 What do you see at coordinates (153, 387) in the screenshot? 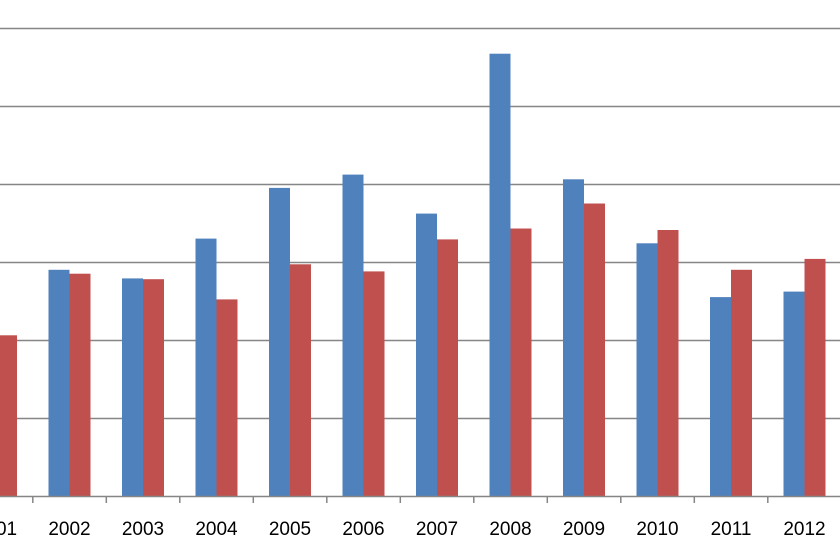
I see `bar-series-2-2003` at bounding box center [153, 387].